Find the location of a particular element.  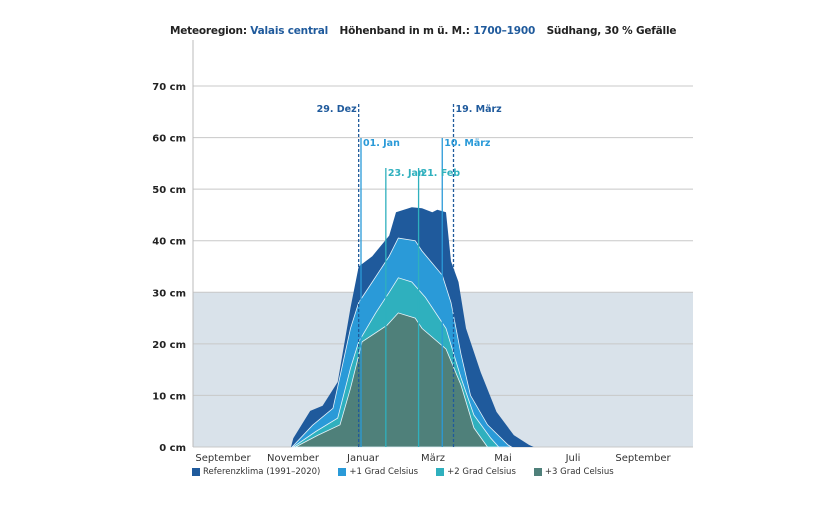

altitude-band-value: 1700–1900 is located at coordinates (504, 31).